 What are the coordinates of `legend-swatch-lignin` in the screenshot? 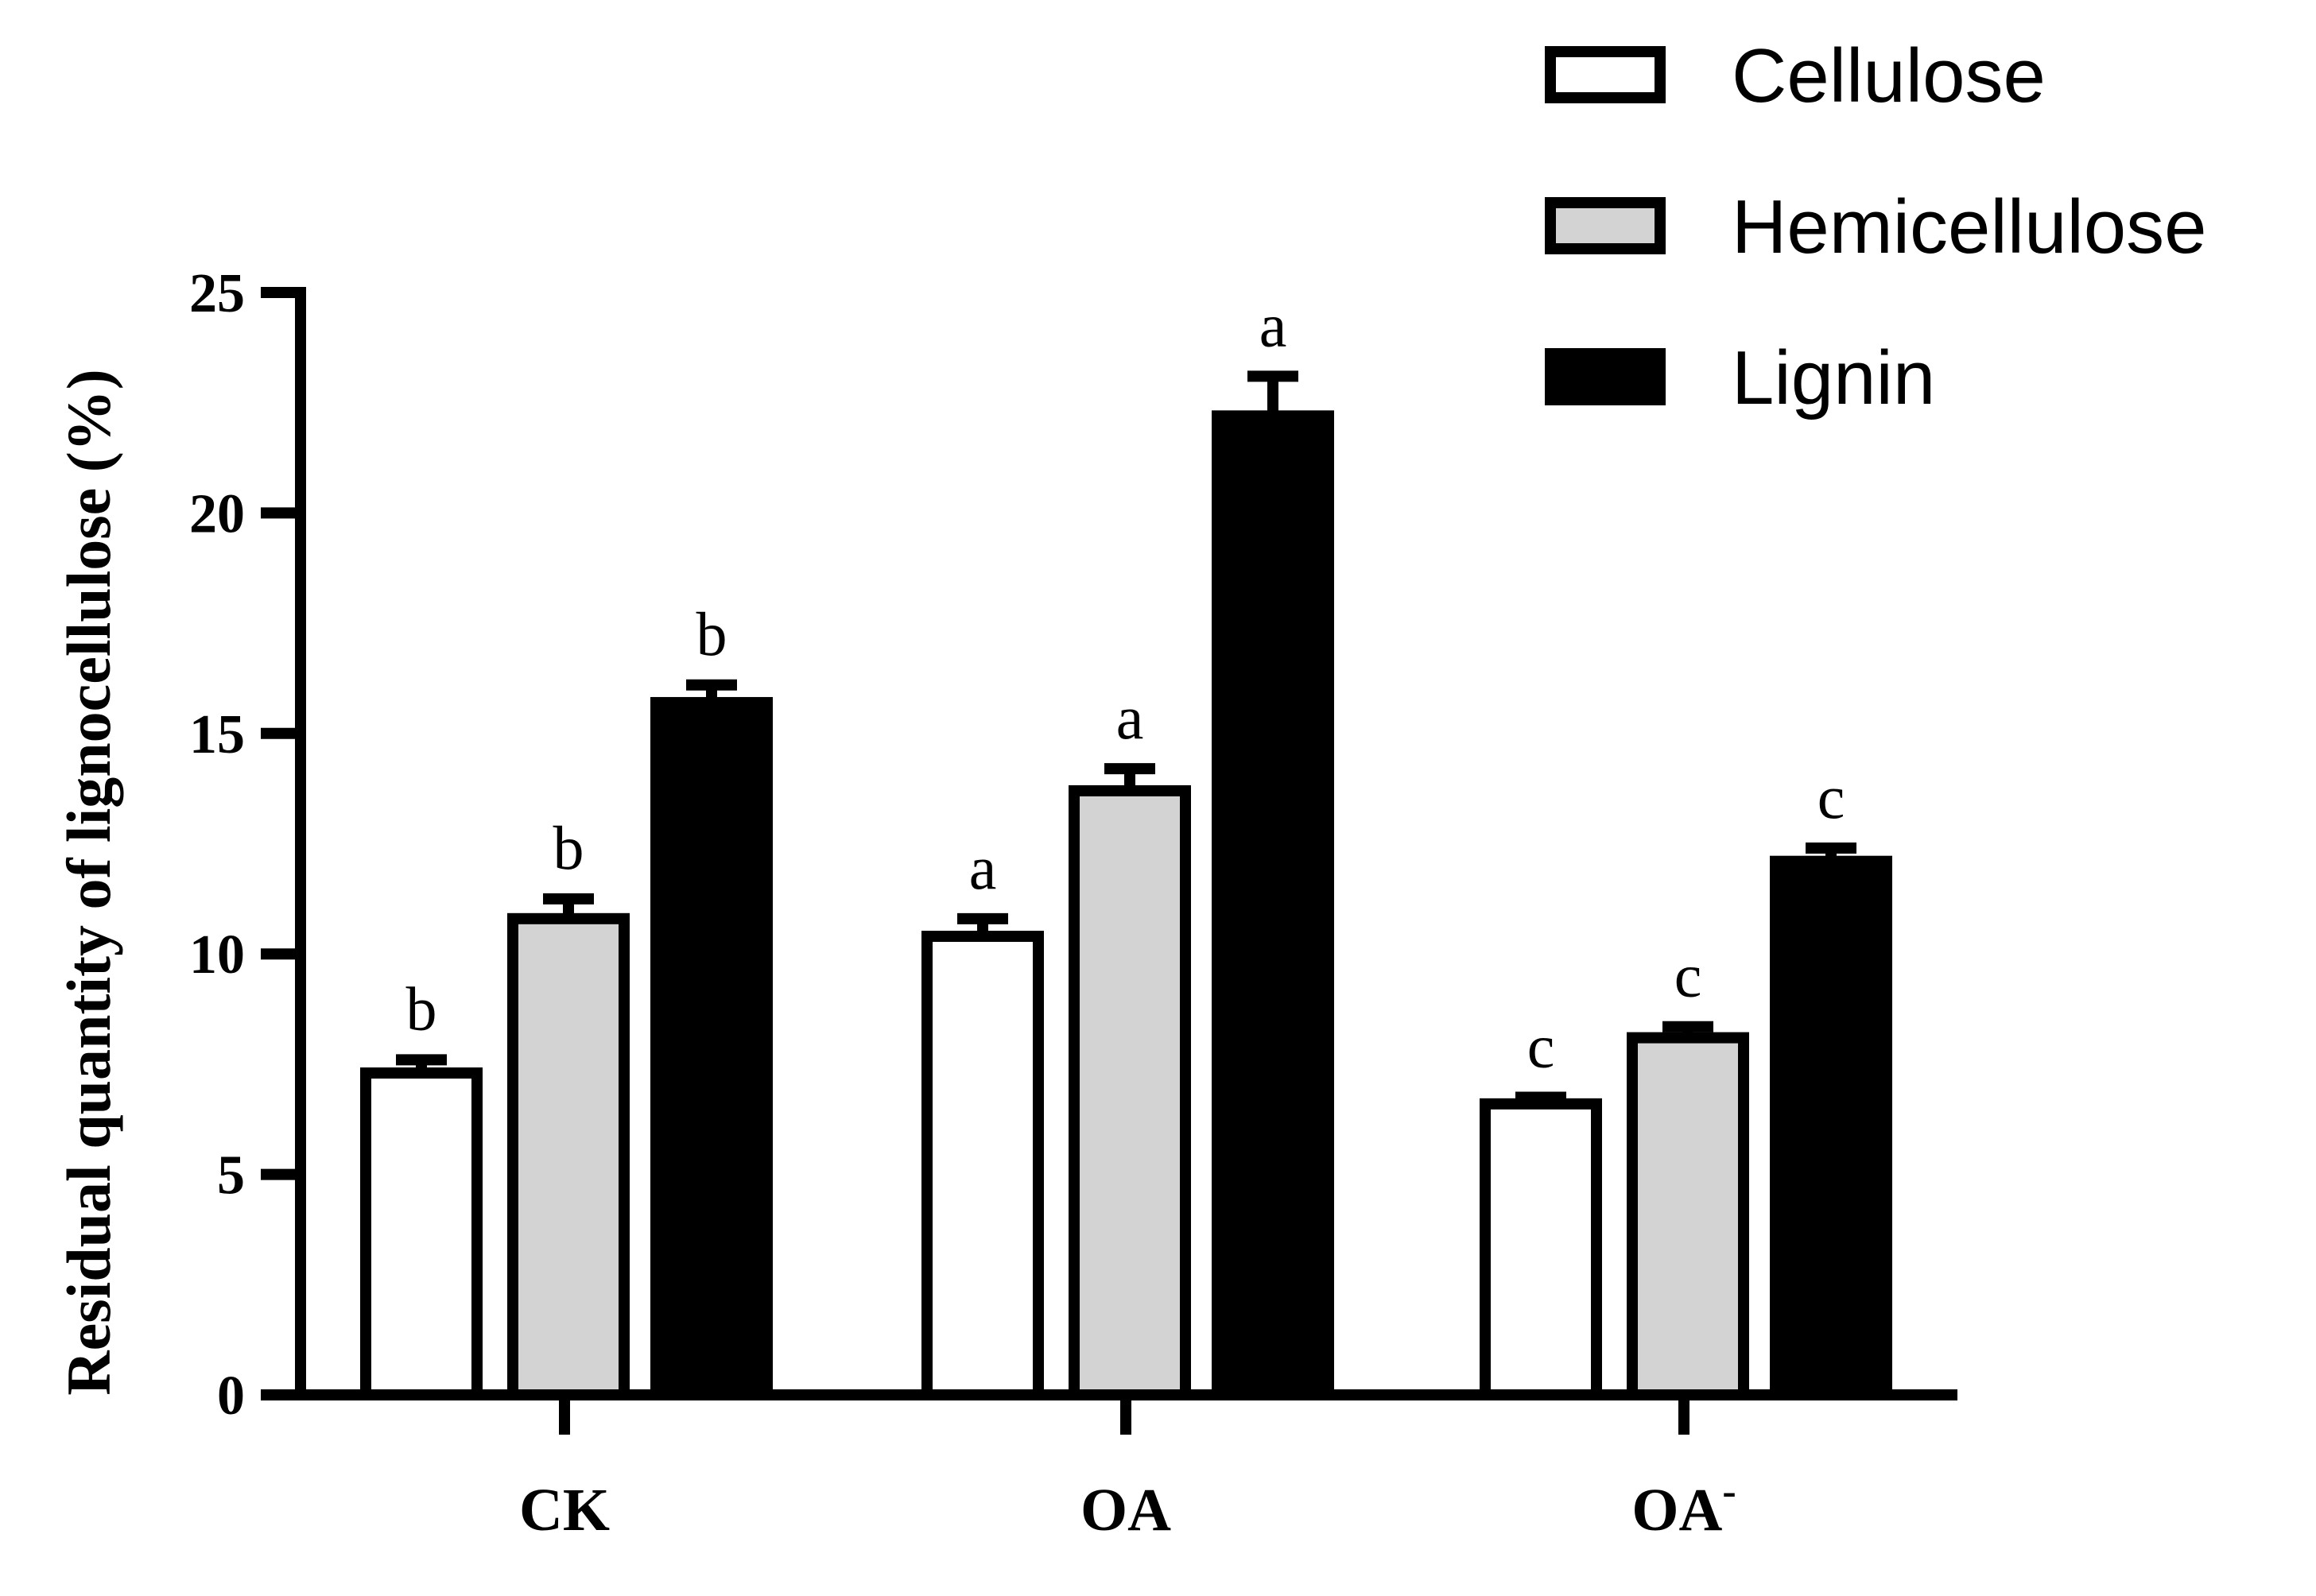 It's located at (1605, 376).